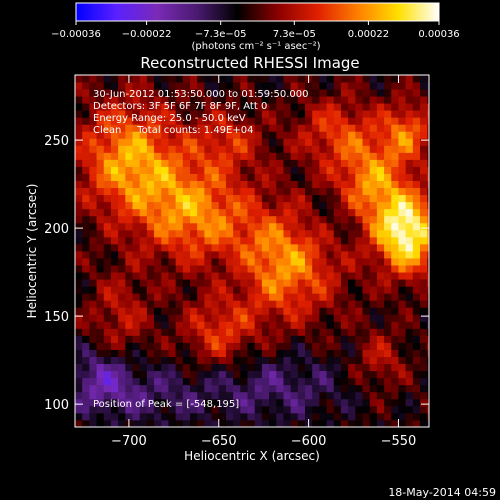  Describe the element at coordinates (166, 404) in the screenshot. I see `annotation-peak-position: Position of Peak = [-548,195]` at that location.